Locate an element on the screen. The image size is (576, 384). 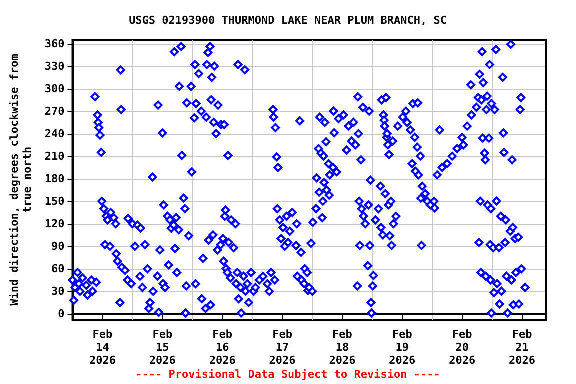
x-tick-label: Feb 17 2026 is located at coordinates (282, 347).